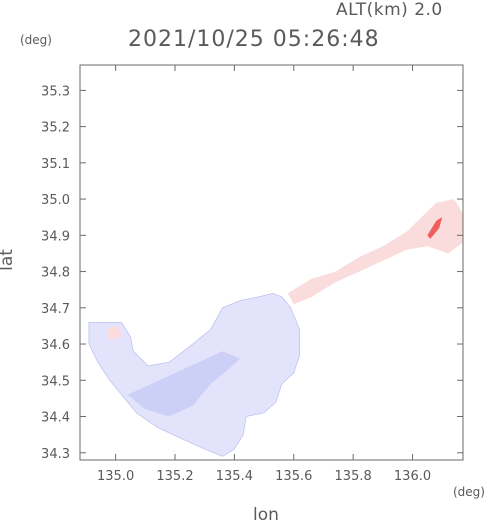 The width and height of the screenshot is (491, 525). What do you see at coordinates (469, 492) in the screenshot?
I see `x-unit-label: (deg)` at bounding box center [469, 492].